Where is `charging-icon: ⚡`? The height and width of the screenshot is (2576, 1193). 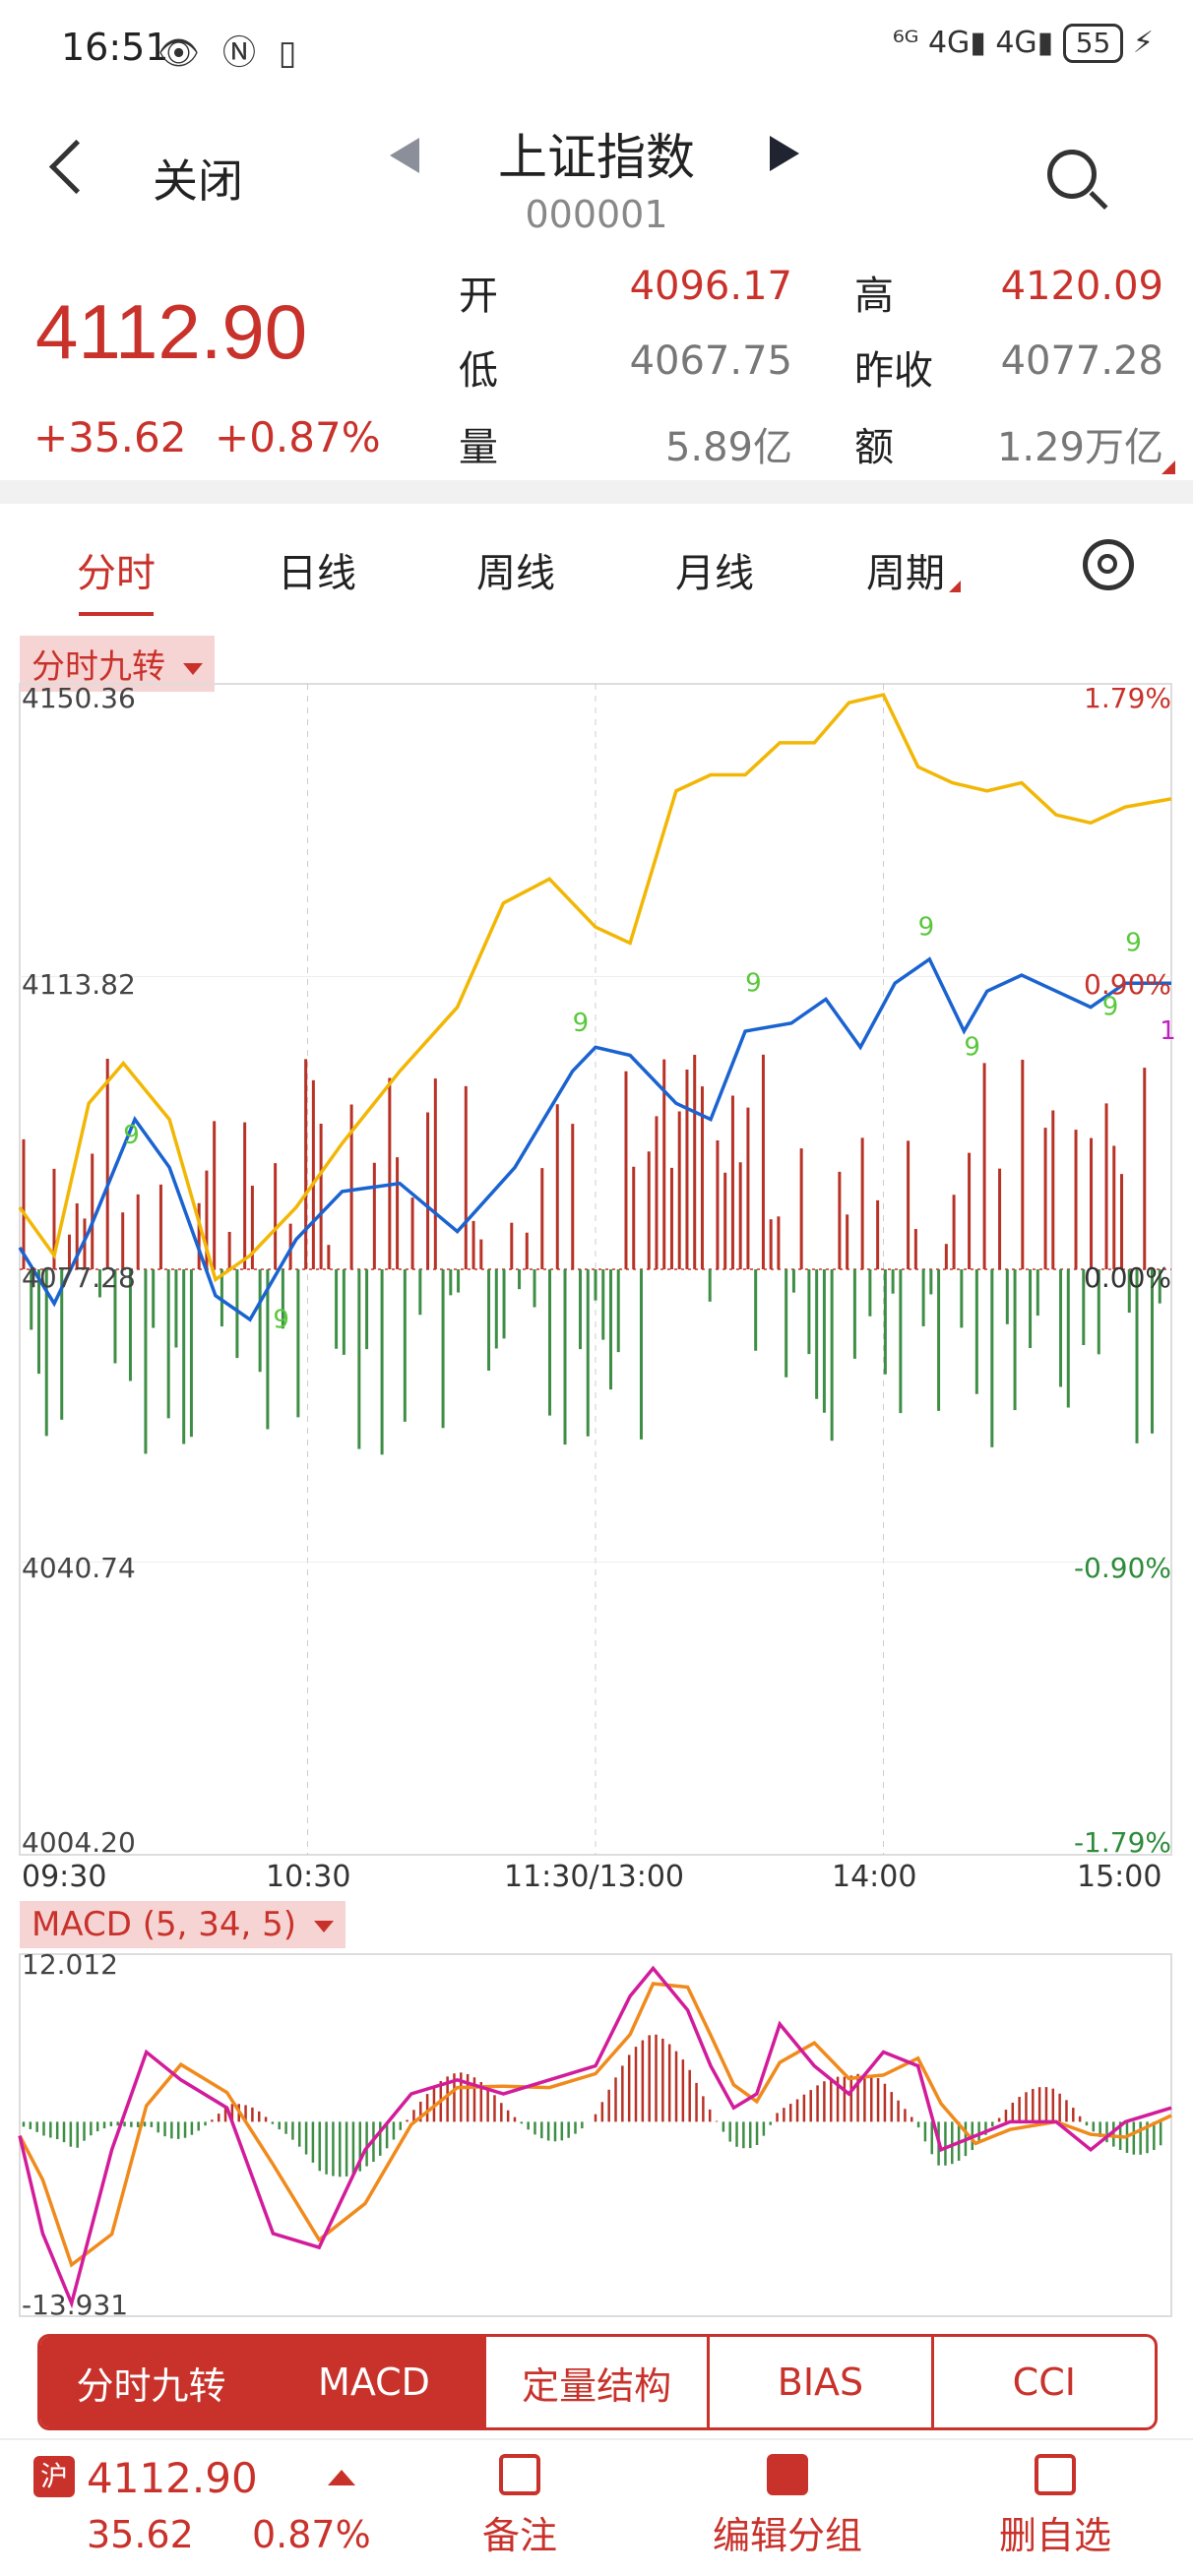 charging-icon: ⚡ is located at coordinates (1143, 43).